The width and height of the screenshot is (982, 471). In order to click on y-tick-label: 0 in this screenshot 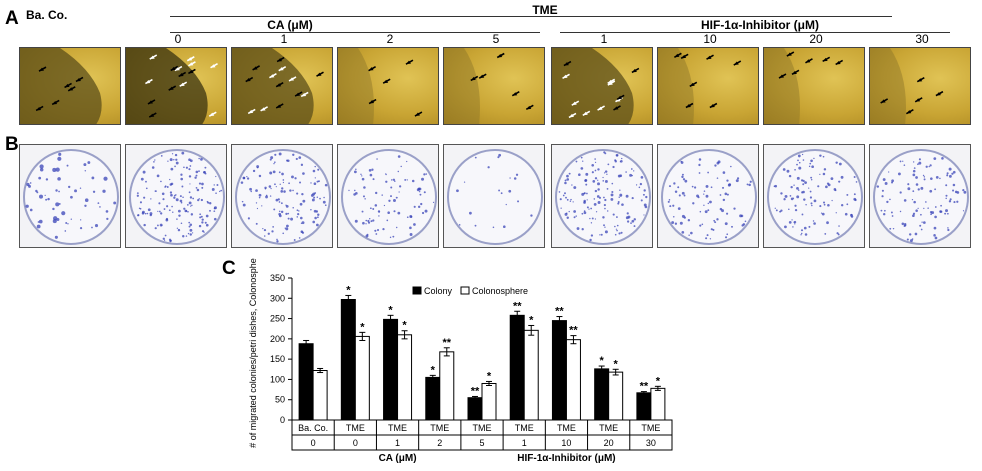, I will do `click(282, 420)`.